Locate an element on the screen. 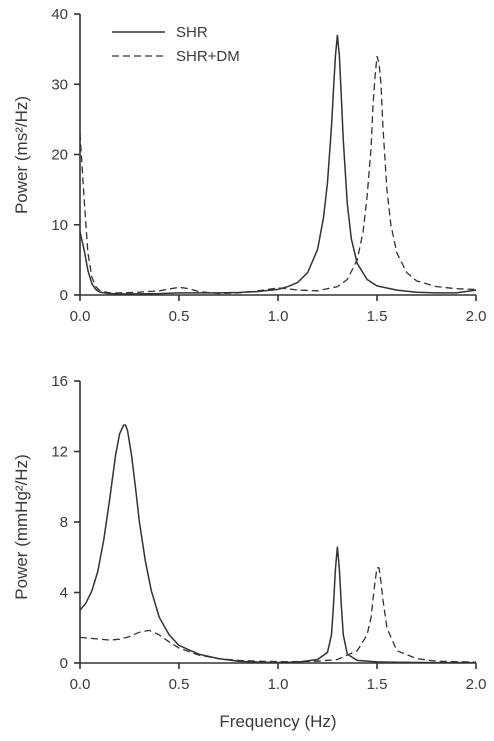  y-tick-label: 30 is located at coordinates (59, 84).